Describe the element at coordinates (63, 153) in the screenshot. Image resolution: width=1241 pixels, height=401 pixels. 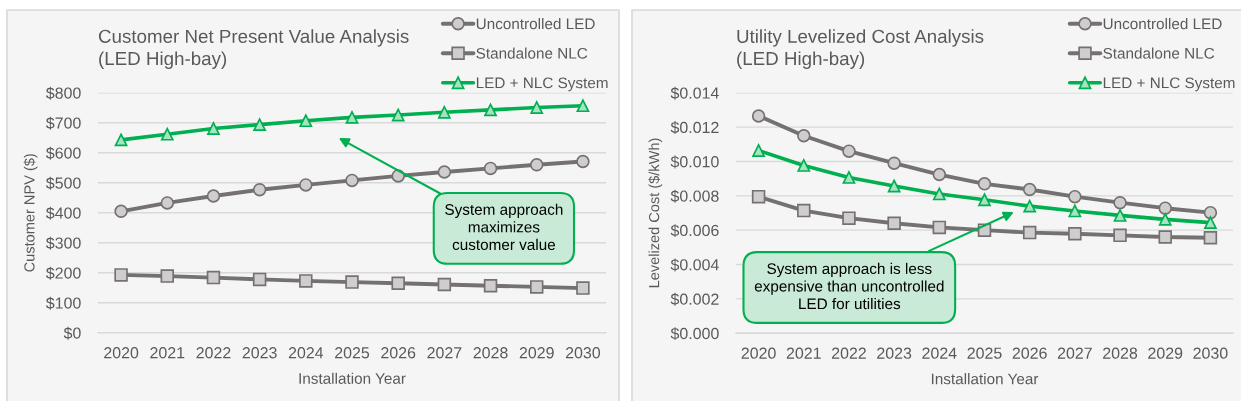
I see `y-tick-label: $600` at that location.